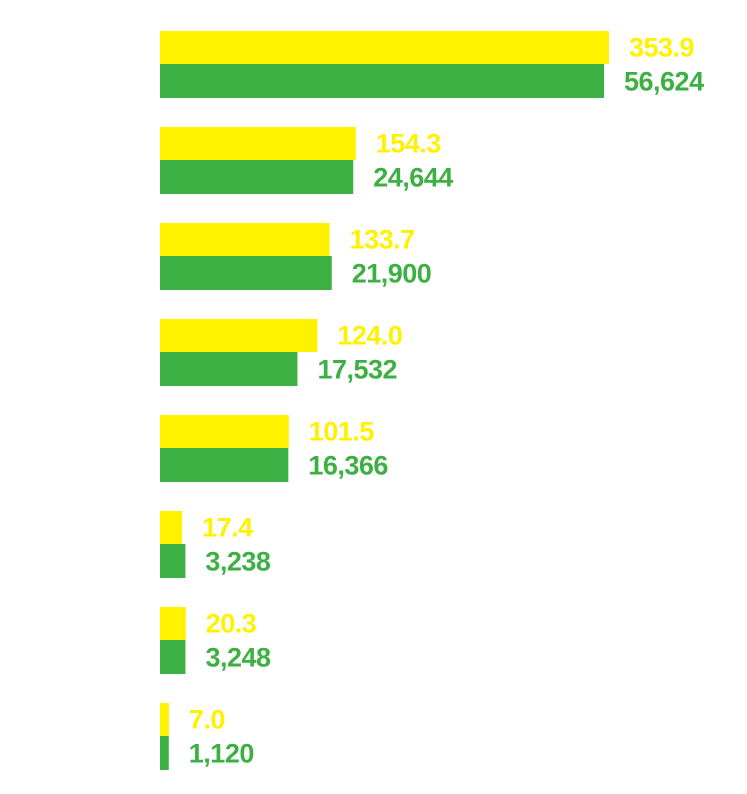 Image resolution: width=747 pixels, height=794 pixels. What do you see at coordinates (664, 82) in the screenshot?
I see `data-label-green-0: 56,624` at bounding box center [664, 82].